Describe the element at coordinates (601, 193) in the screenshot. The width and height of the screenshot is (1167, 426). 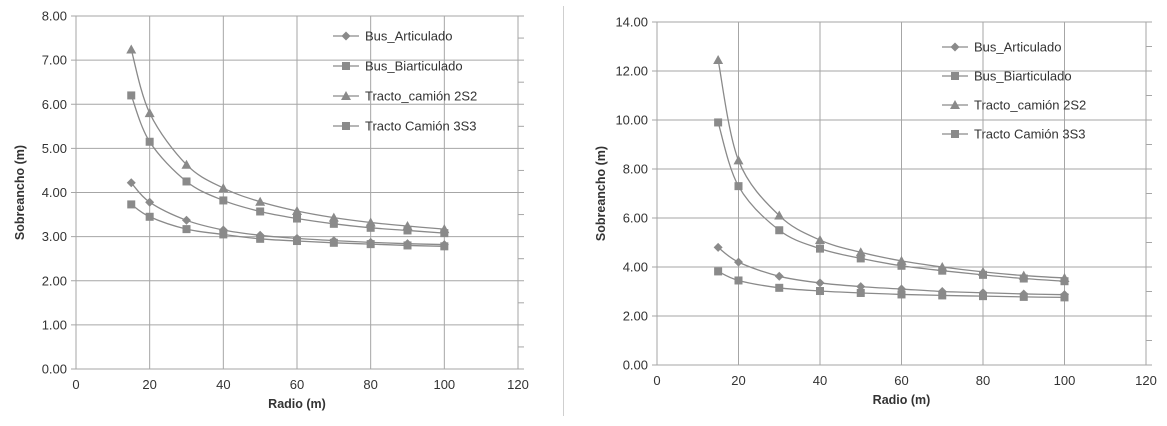
I see `y-axis-title: Sobreancho (m)` at that location.